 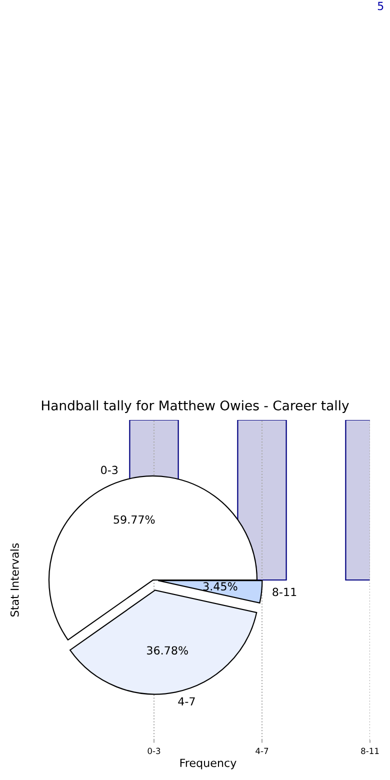 I want to click on x-tick-label: 4-7, so click(x=262, y=751).